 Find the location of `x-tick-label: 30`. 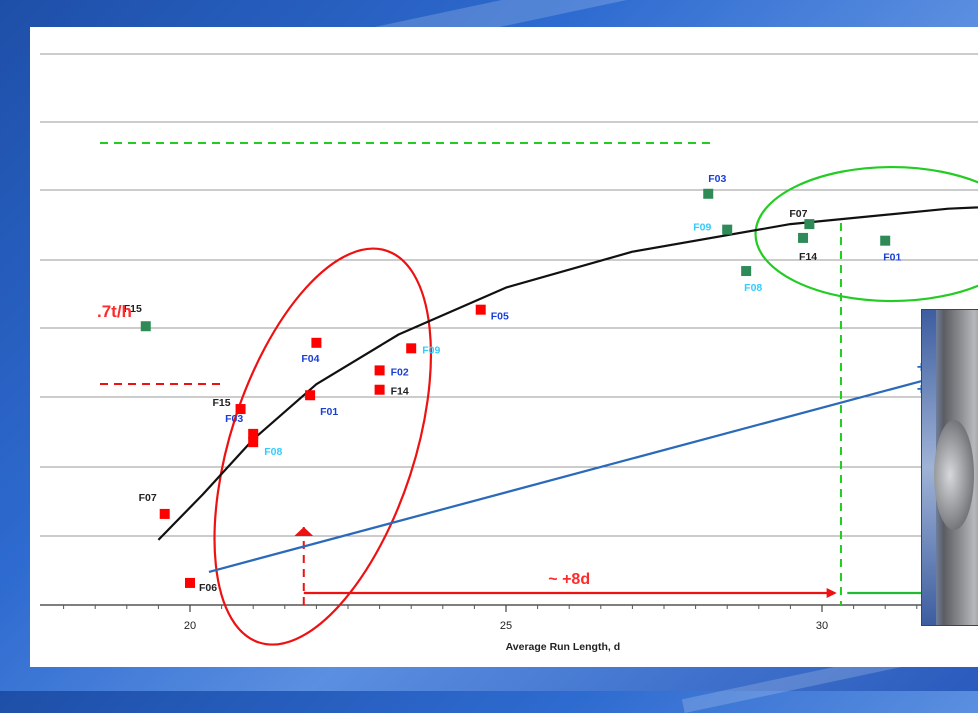

x-tick-label: 30 is located at coordinates (822, 626).